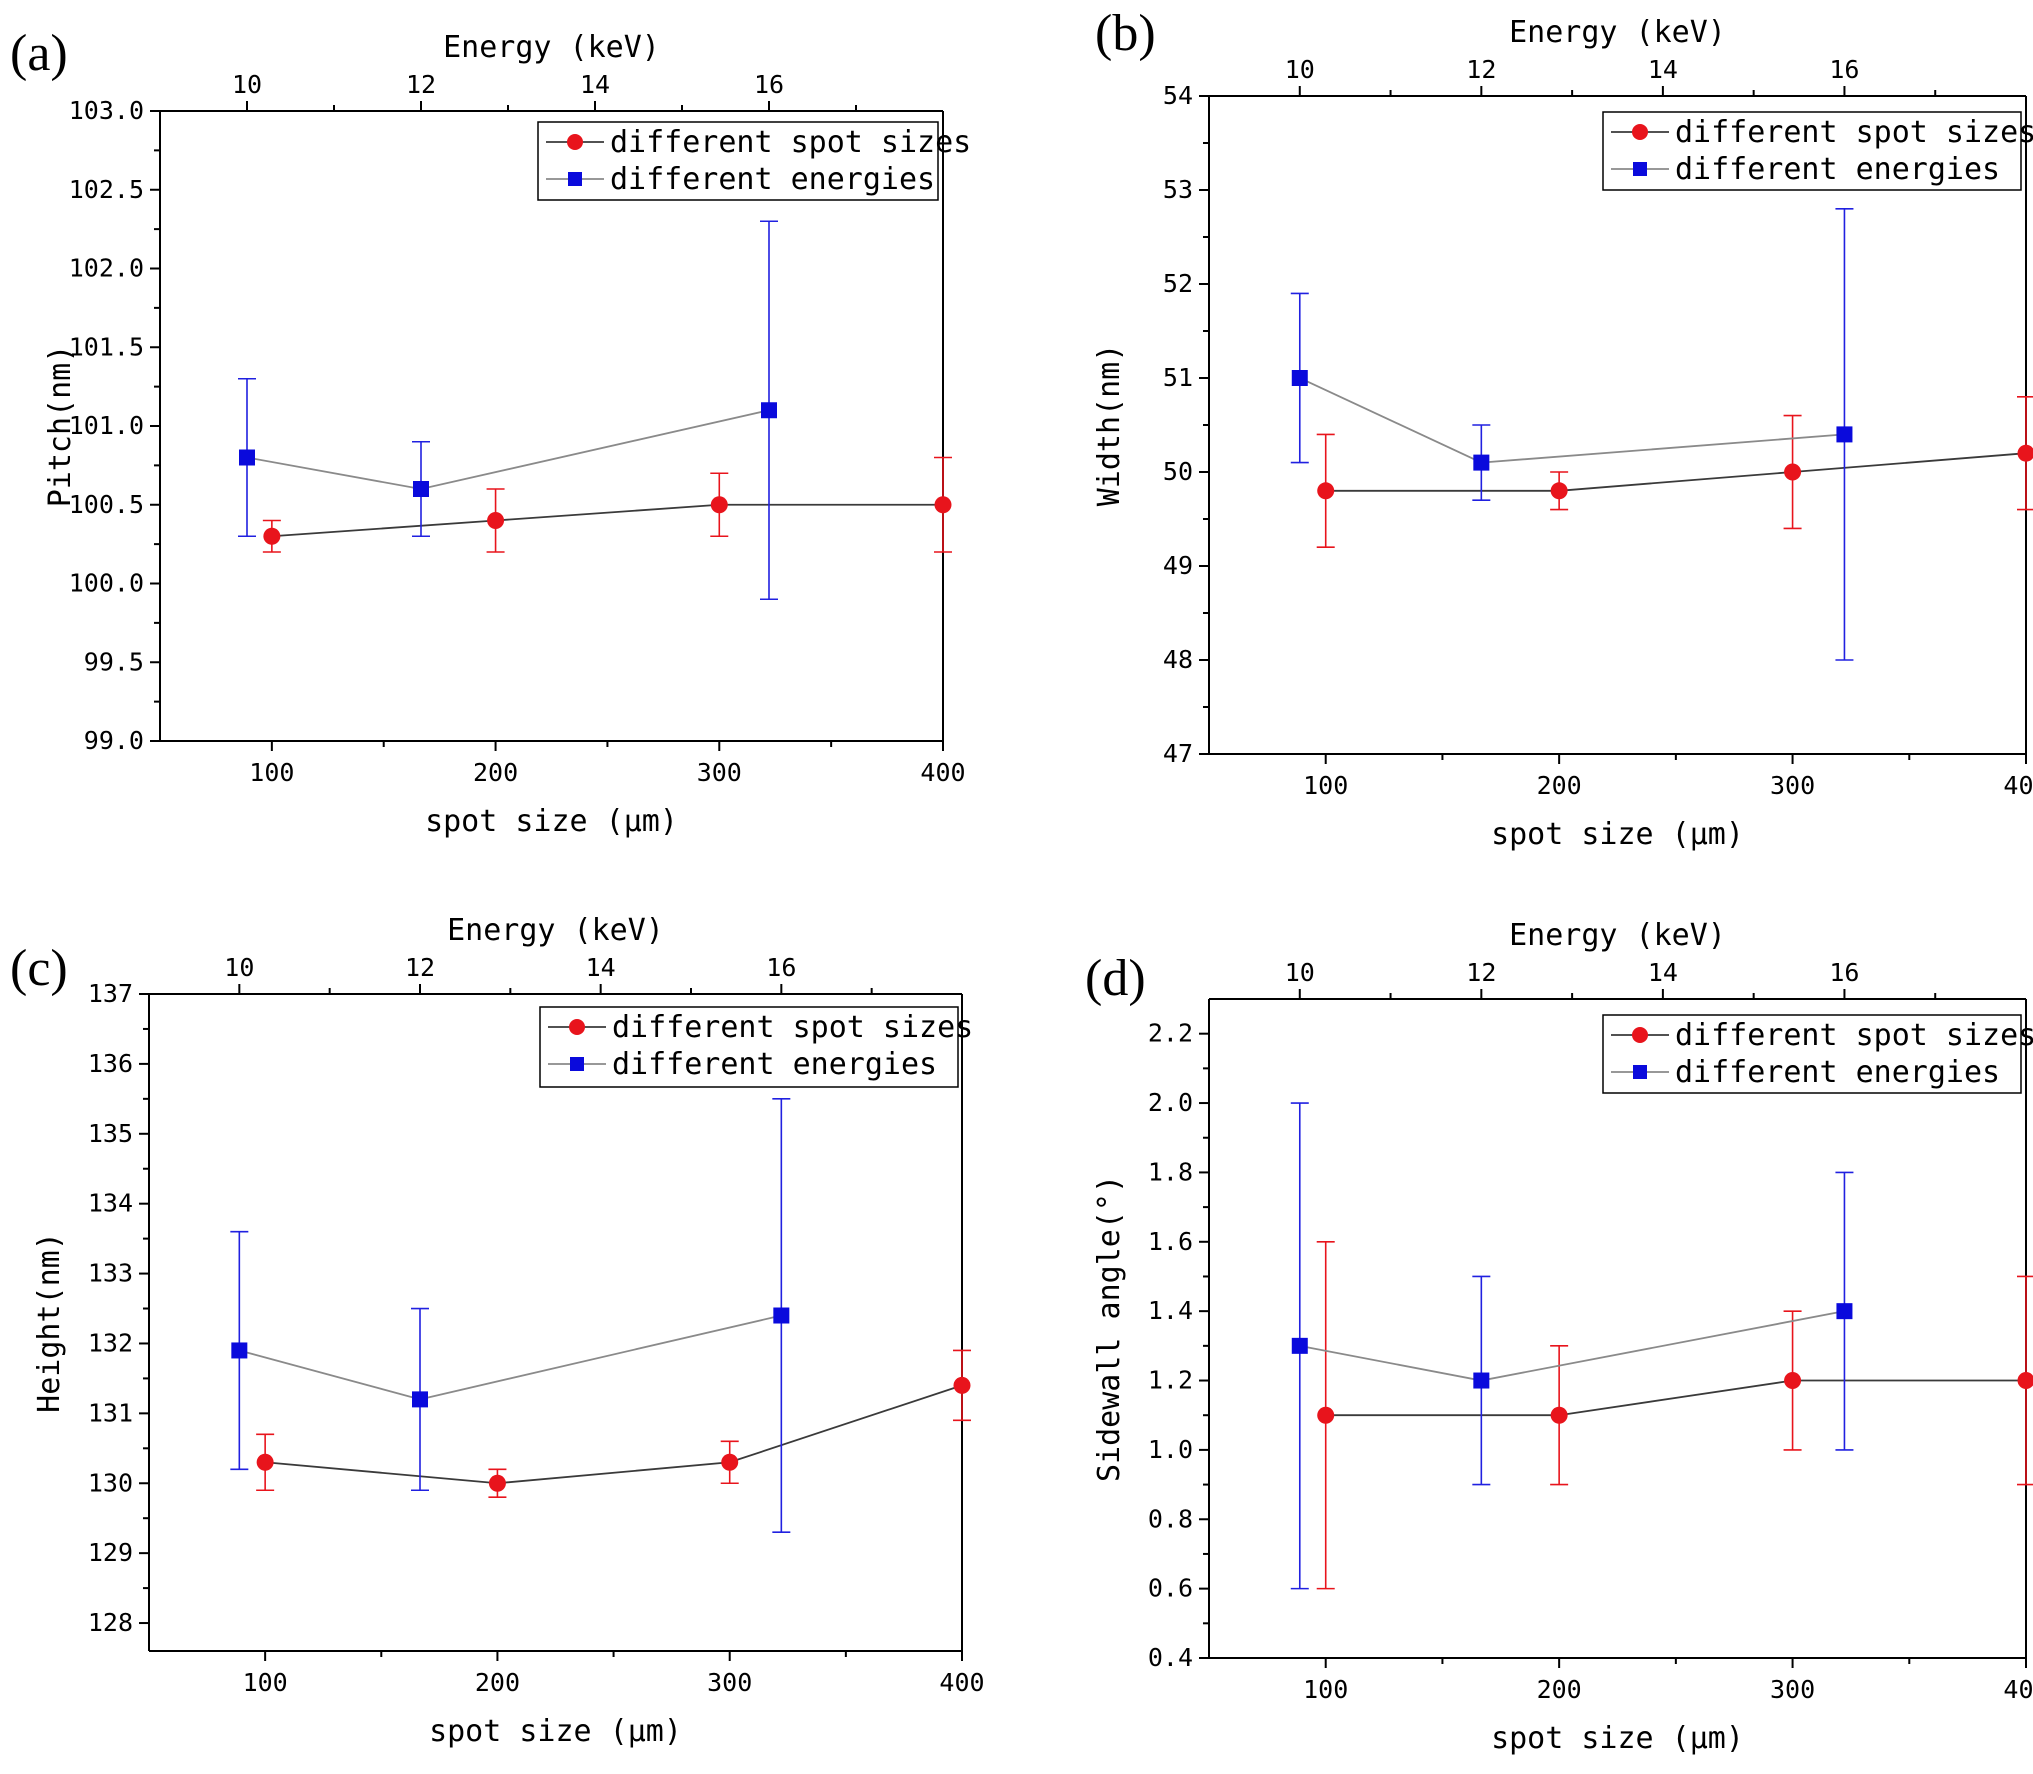 The image size is (2033, 1774). Describe the element at coordinates (110, 993) in the screenshot. I see `y-tick-label: 137` at that location.